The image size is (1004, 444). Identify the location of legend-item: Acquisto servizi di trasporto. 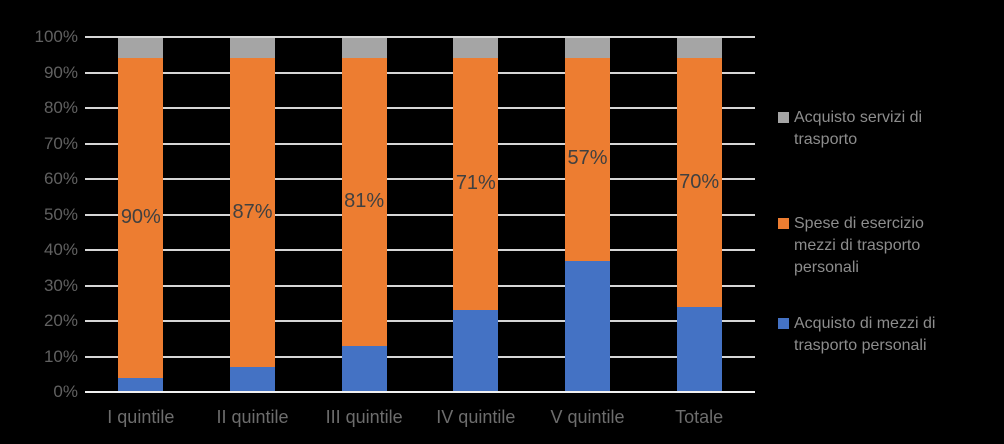
(850, 129).